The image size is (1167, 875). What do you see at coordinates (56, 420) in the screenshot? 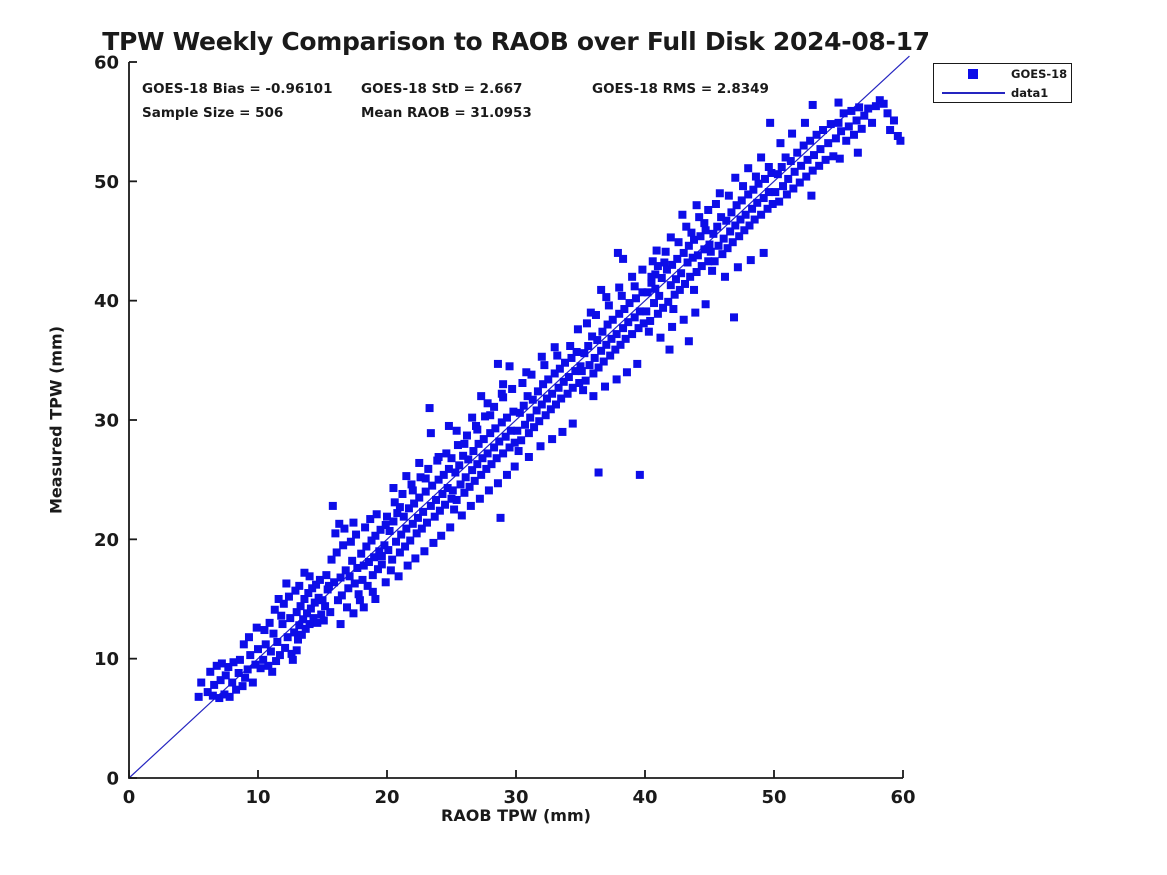
I see `y-axis-label: Measured TPW (mm)` at bounding box center [56, 420].